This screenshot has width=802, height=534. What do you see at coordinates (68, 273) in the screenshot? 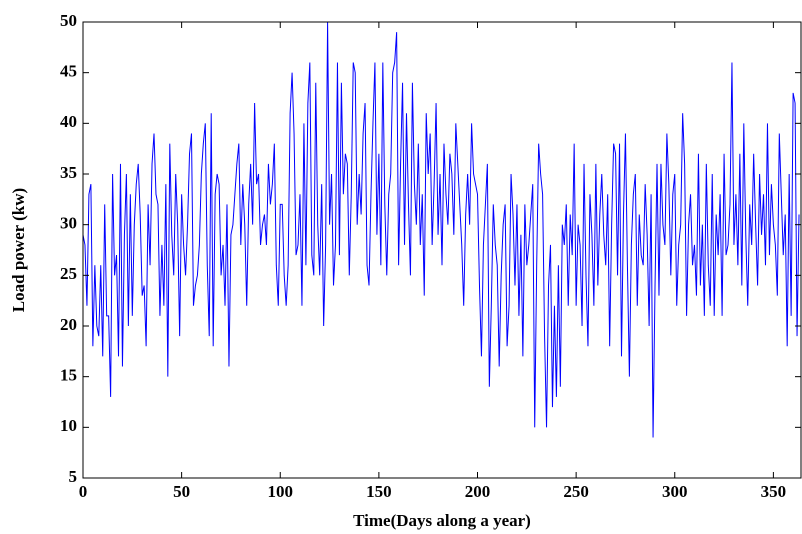
I see `y-tick-label: 25` at bounding box center [68, 273].